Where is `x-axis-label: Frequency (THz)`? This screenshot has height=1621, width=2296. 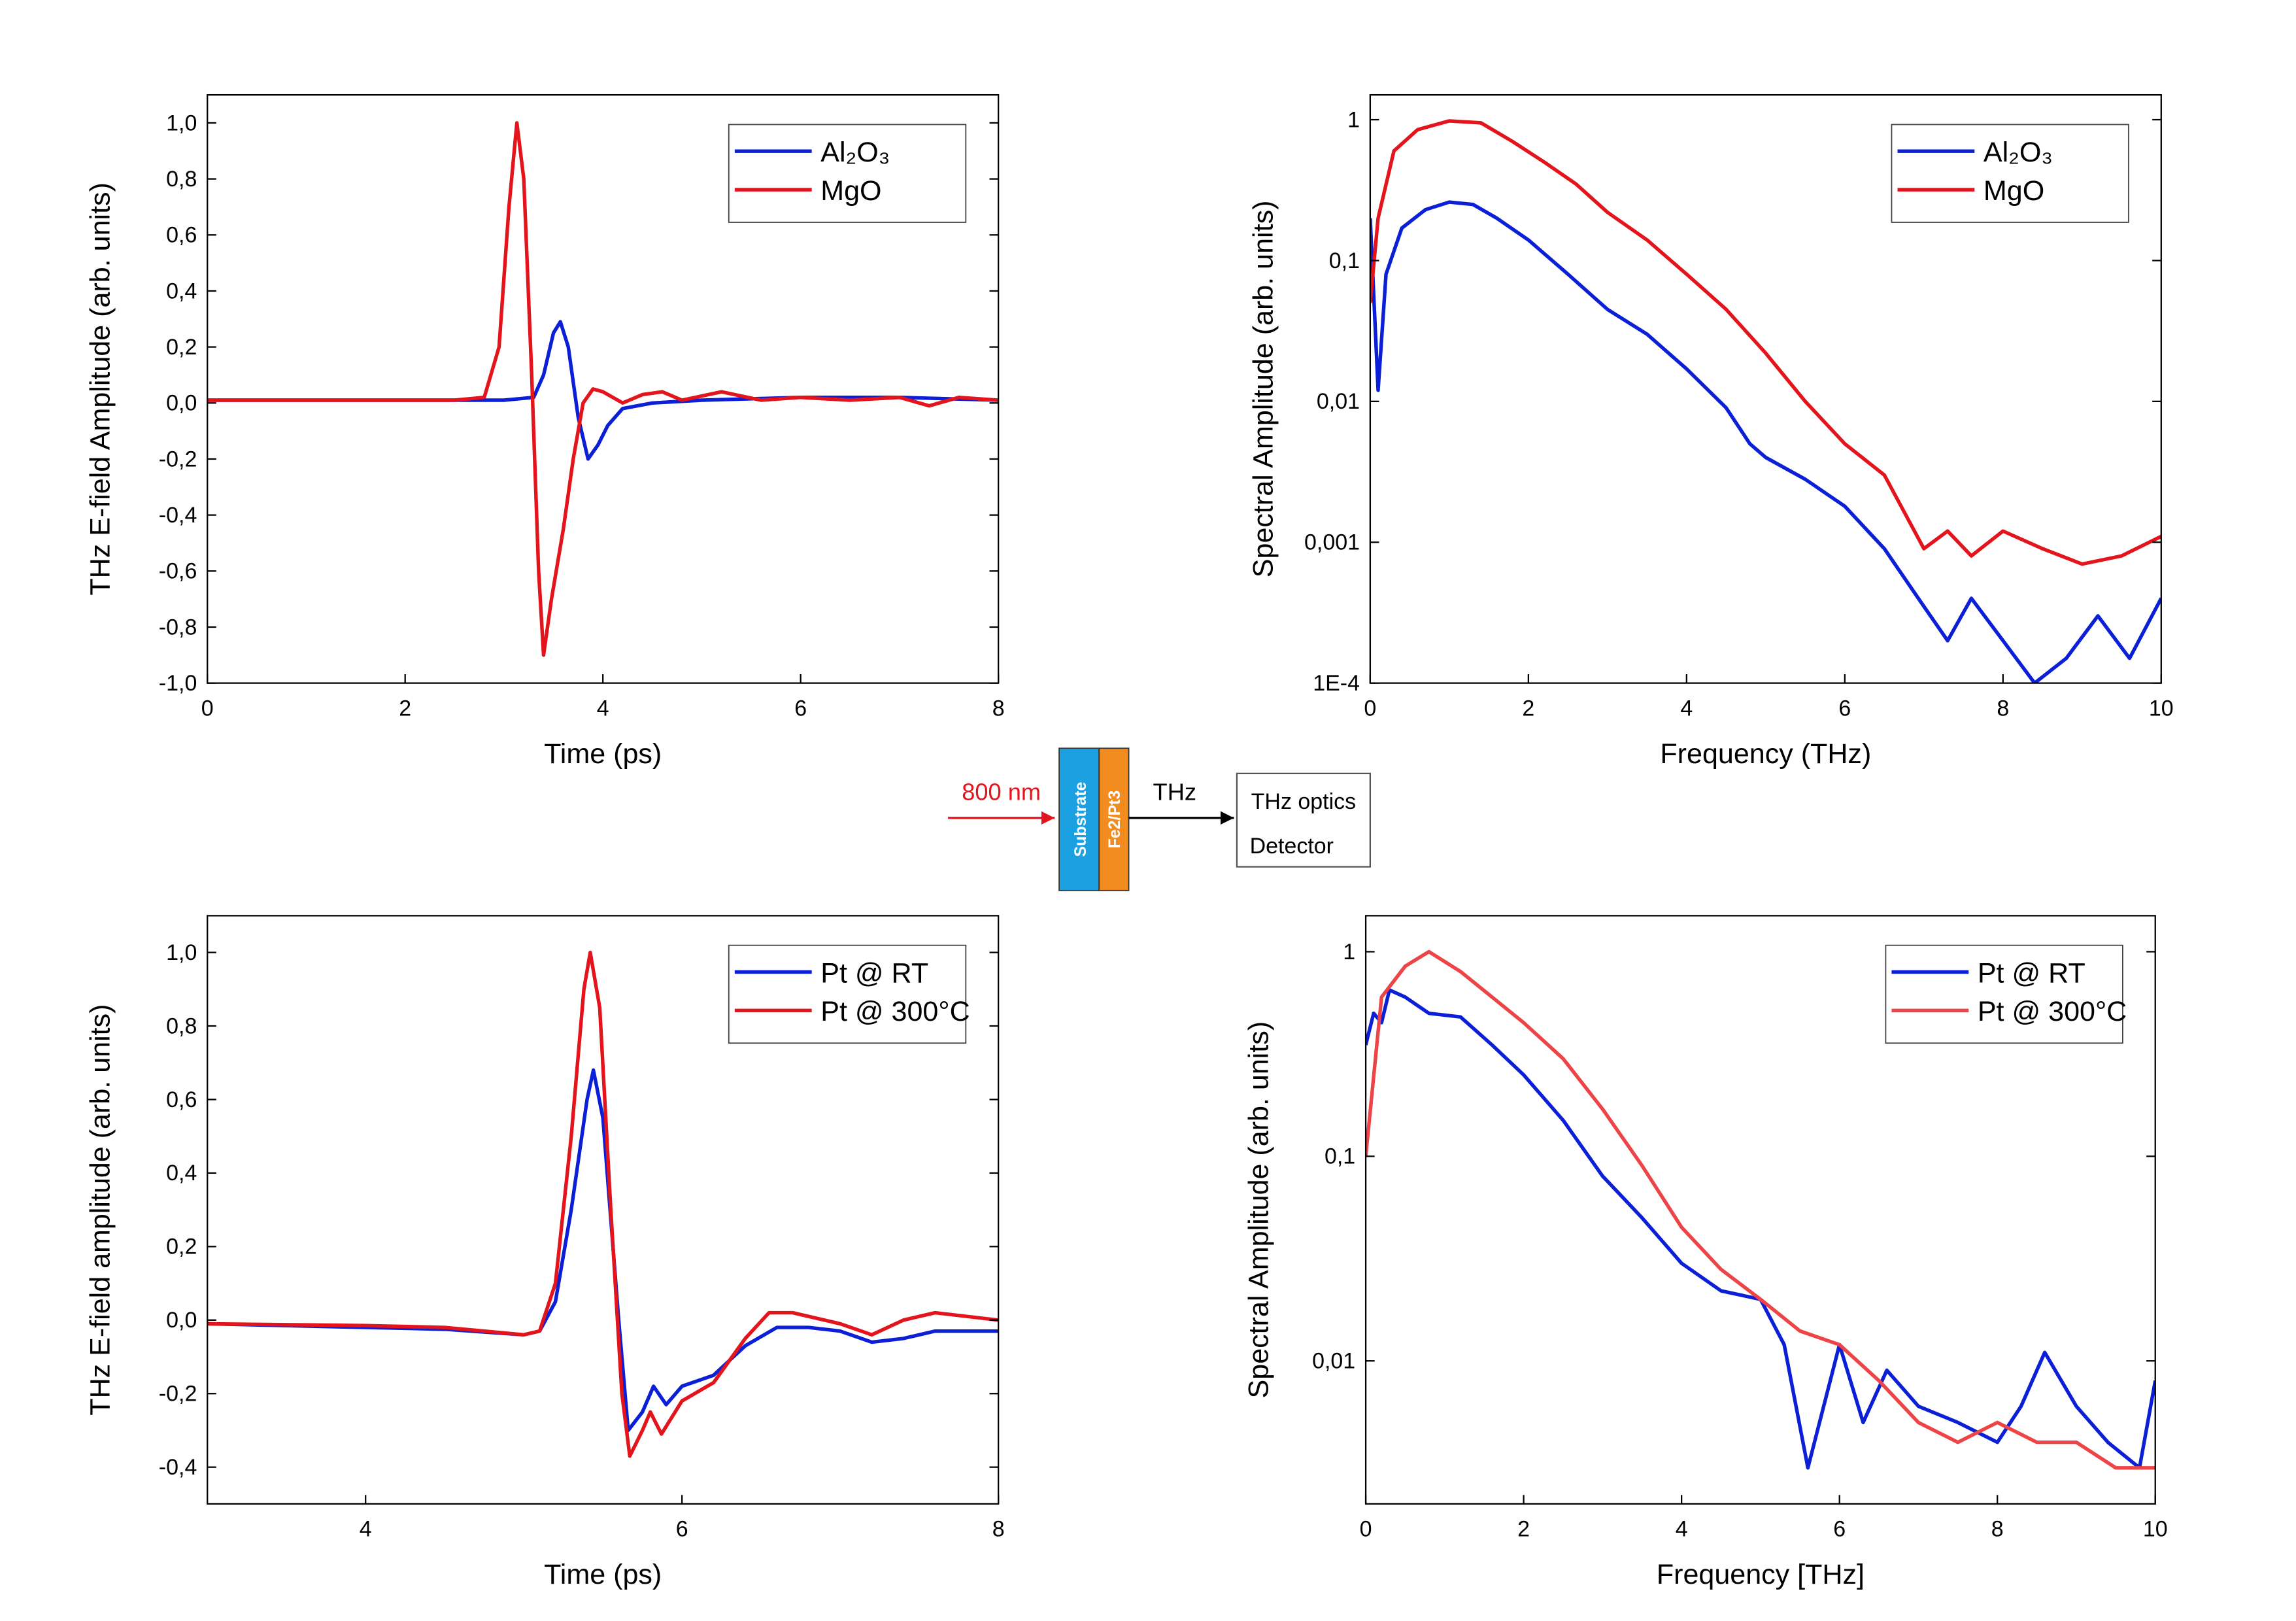
x-axis-label: Frequency (THz) is located at coordinates (1765, 754).